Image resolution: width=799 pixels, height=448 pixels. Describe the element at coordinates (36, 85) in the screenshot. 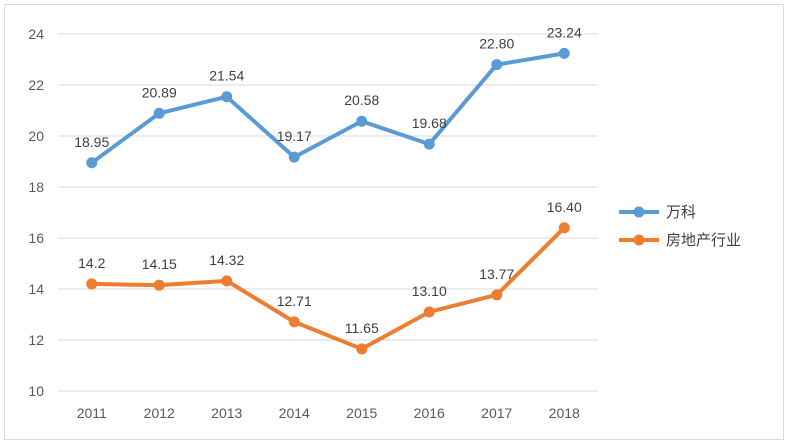

I see `y-tick-label: 22` at that location.